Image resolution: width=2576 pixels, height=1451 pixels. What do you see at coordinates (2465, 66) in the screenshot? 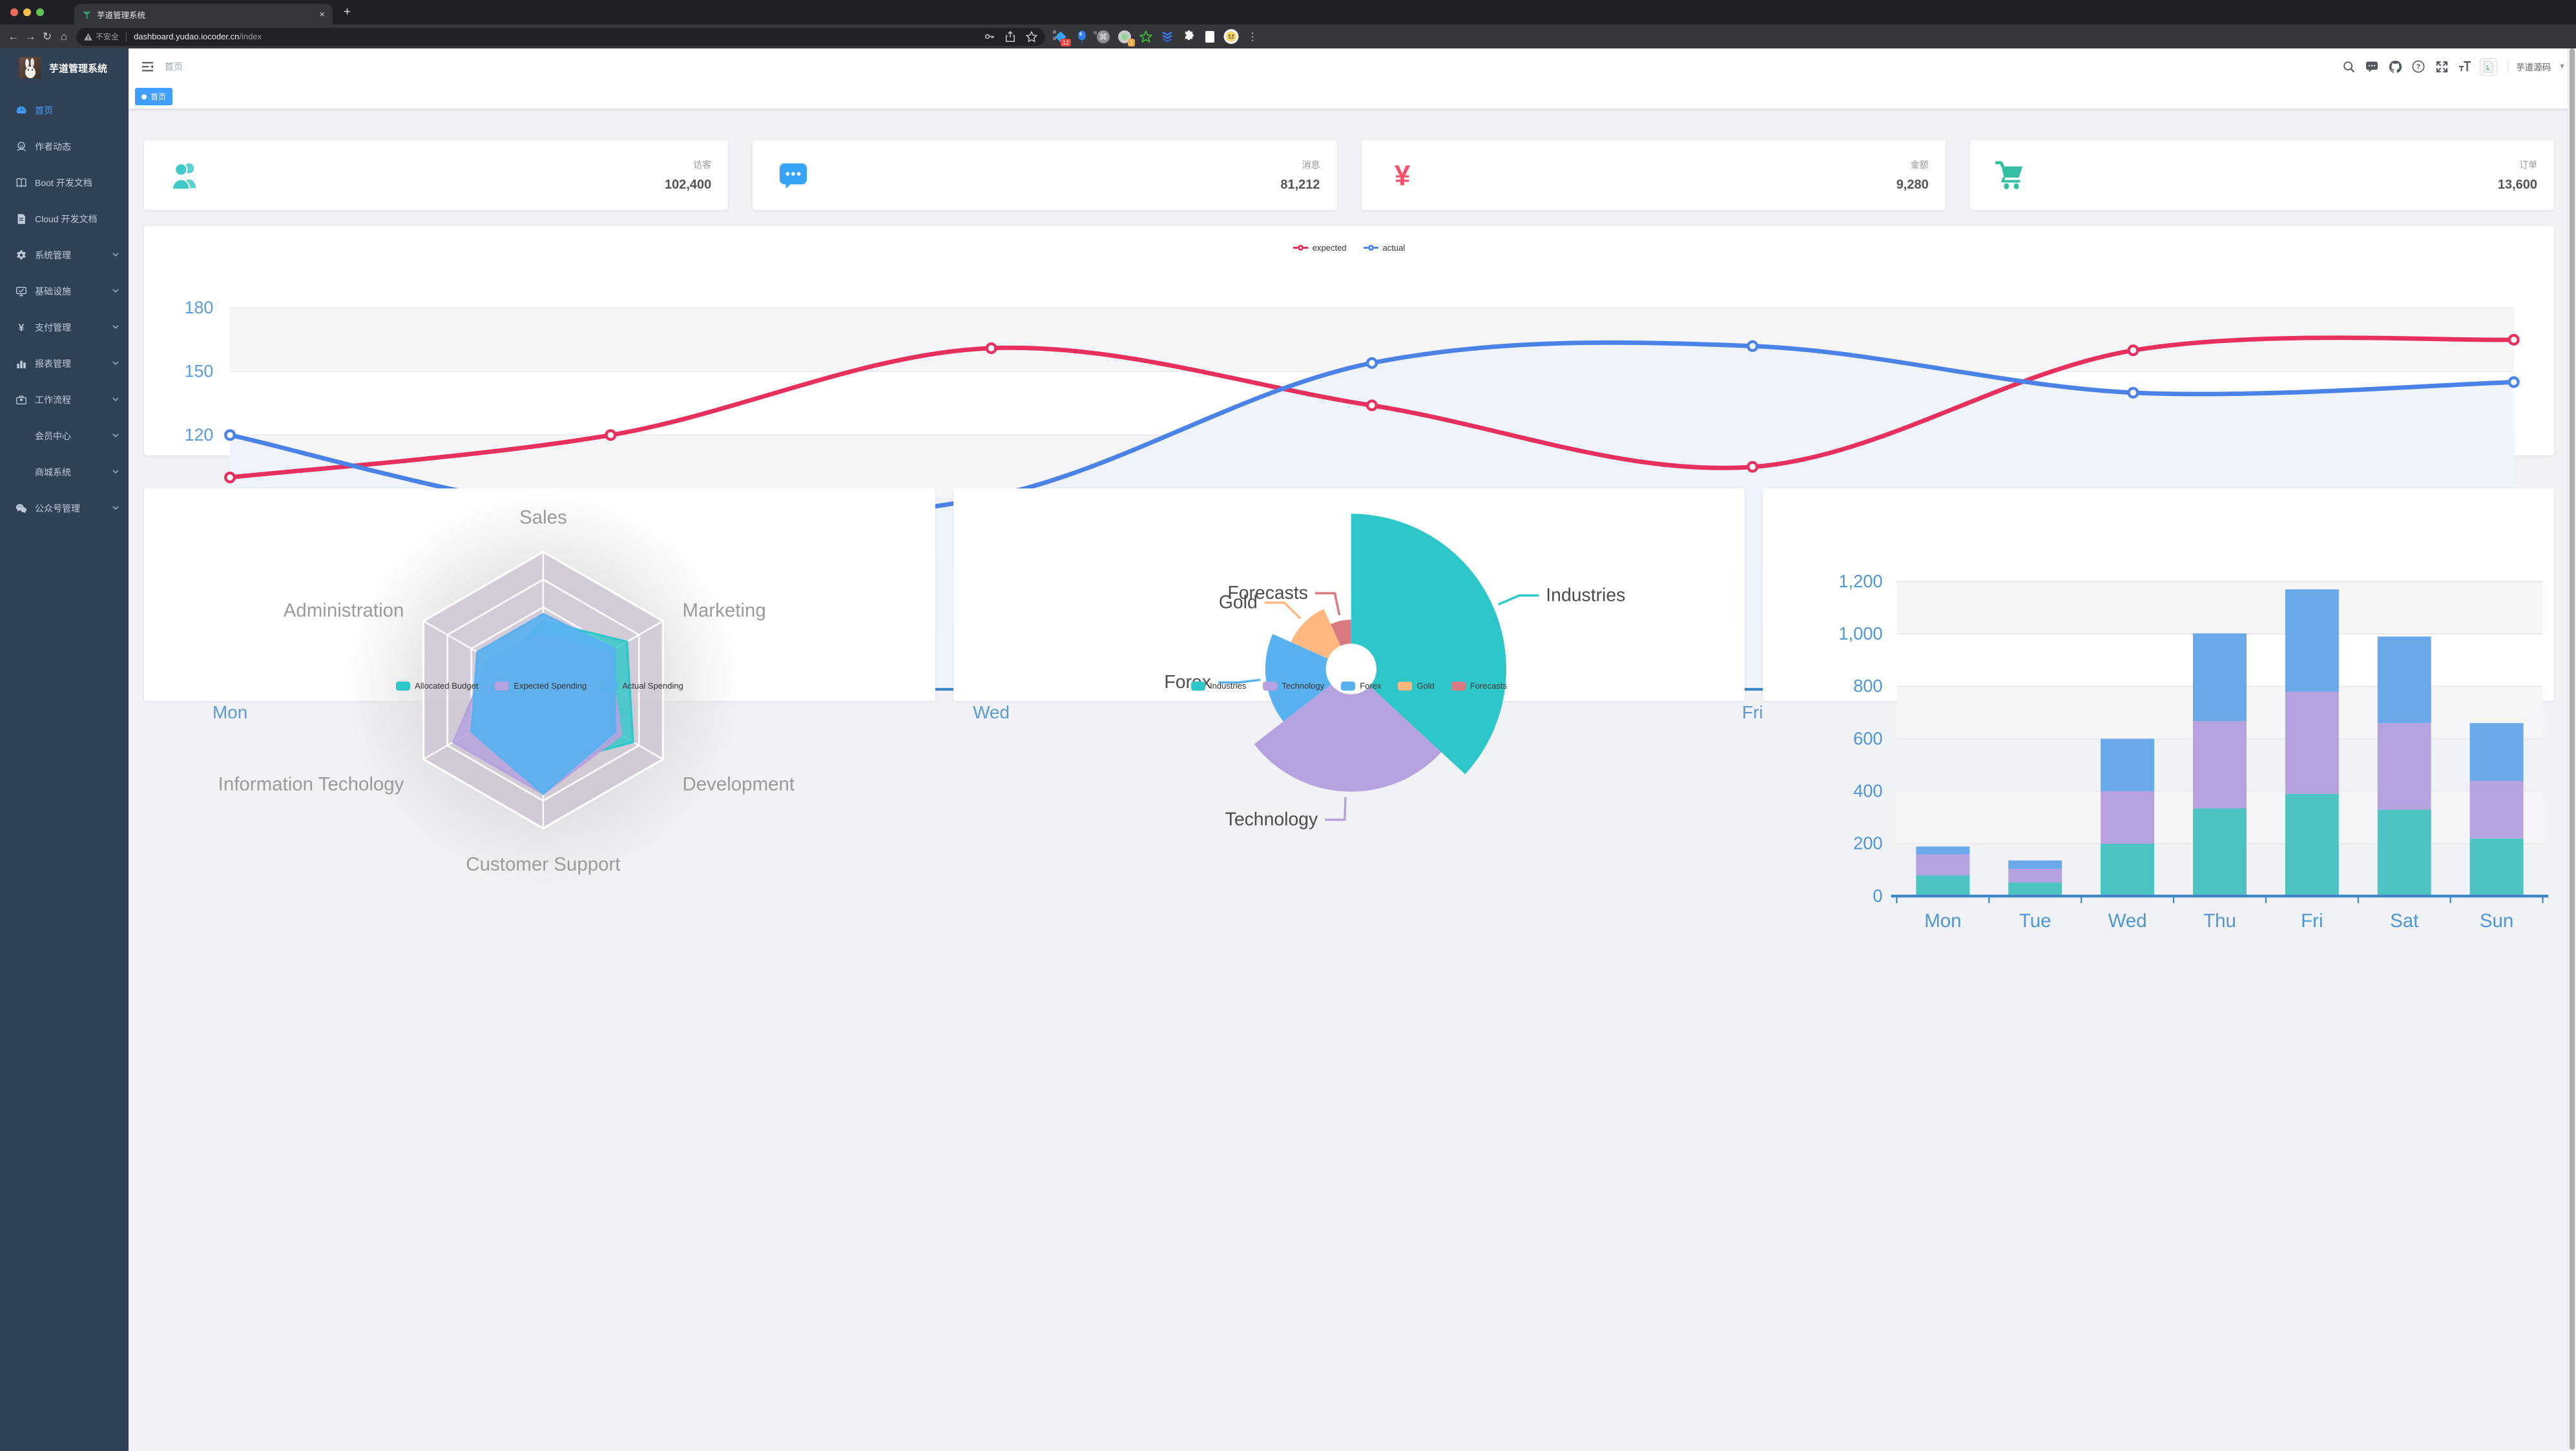
I see `font-size-icon` at bounding box center [2465, 66].